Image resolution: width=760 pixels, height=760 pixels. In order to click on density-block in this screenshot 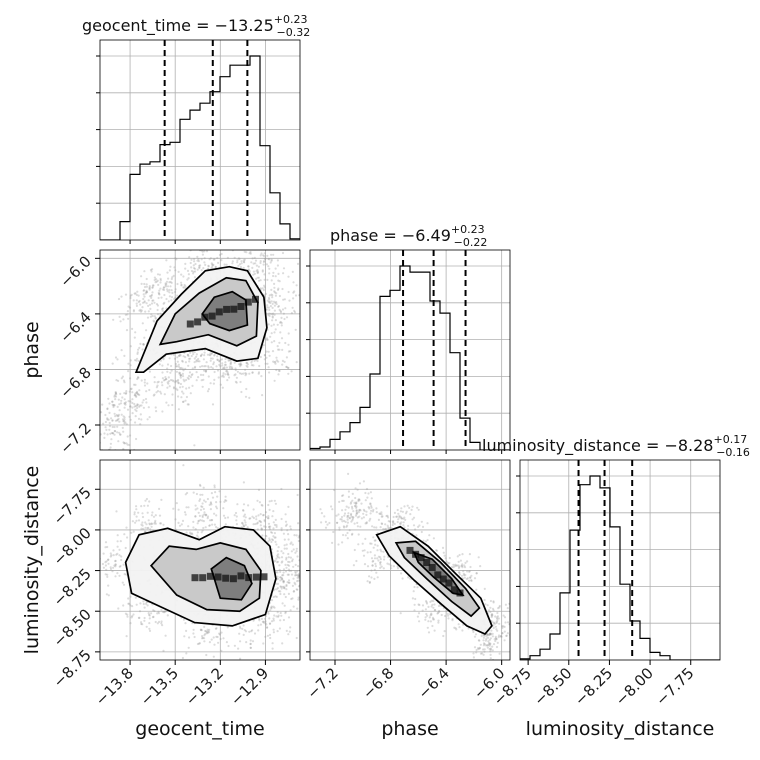, I will do `click(203, 578)`.